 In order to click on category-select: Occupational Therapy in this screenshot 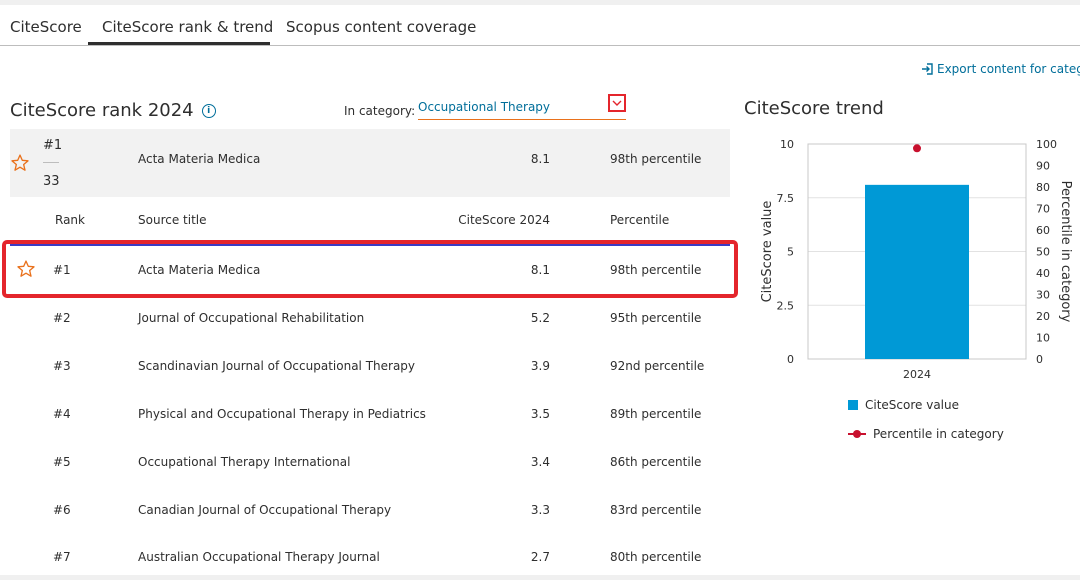, I will do `click(522, 107)`.